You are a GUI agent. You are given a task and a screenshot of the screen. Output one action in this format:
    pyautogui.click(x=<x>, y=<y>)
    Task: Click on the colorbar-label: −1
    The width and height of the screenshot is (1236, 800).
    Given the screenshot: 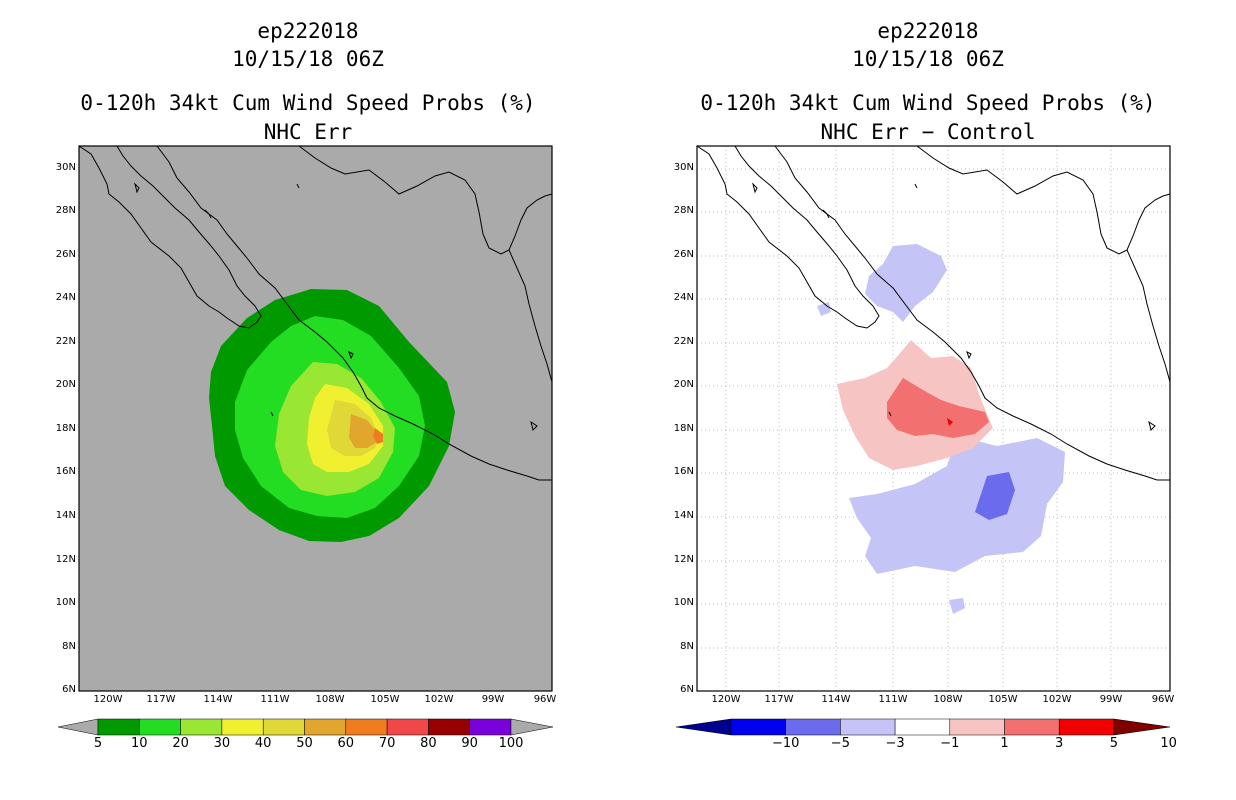 What is the action you would take?
    pyautogui.click(x=950, y=743)
    